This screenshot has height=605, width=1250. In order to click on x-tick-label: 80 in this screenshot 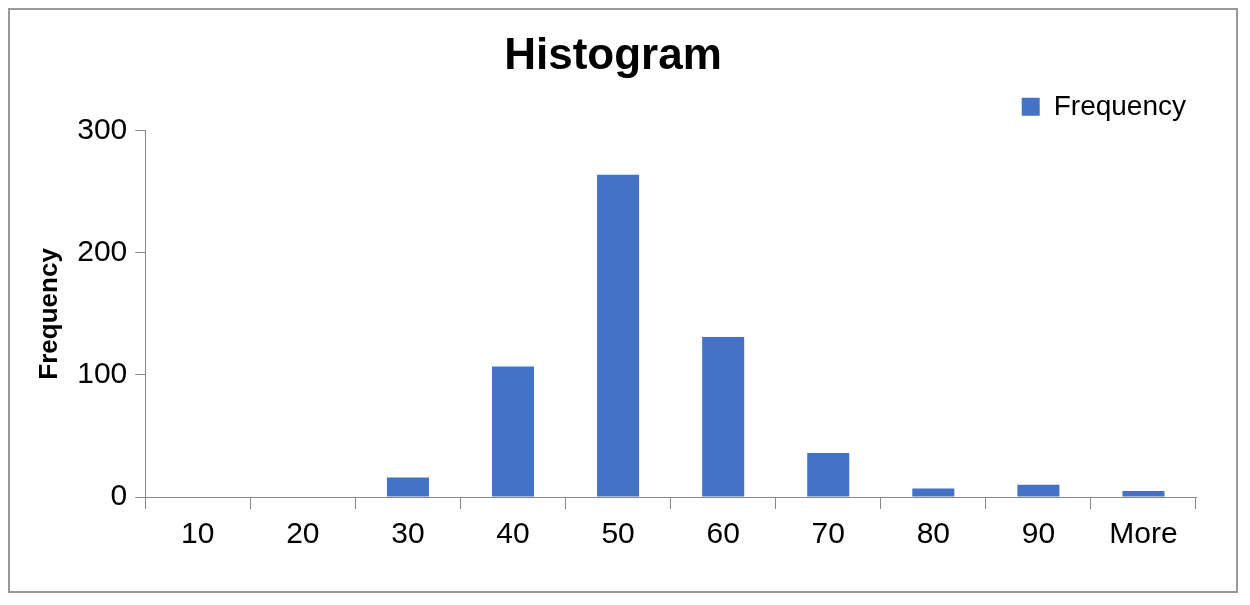, I will do `click(933, 533)`.